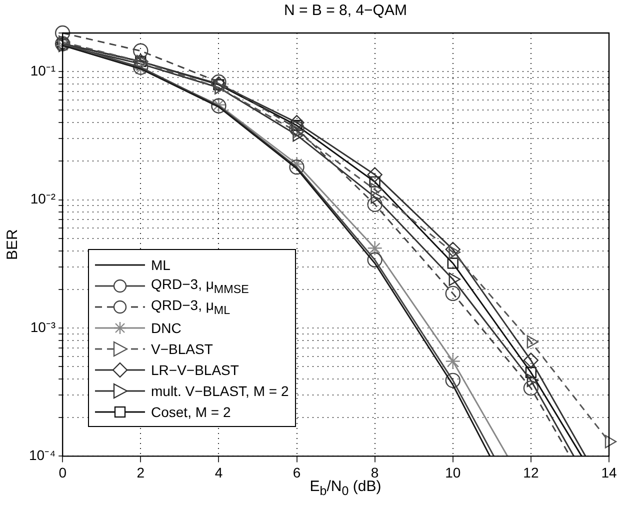 This screenshot has height=506, width=643. Describe the element at coordinates (195, 370) in the screenshot. I see `legend-label: LR−V−BLAST` at that location.